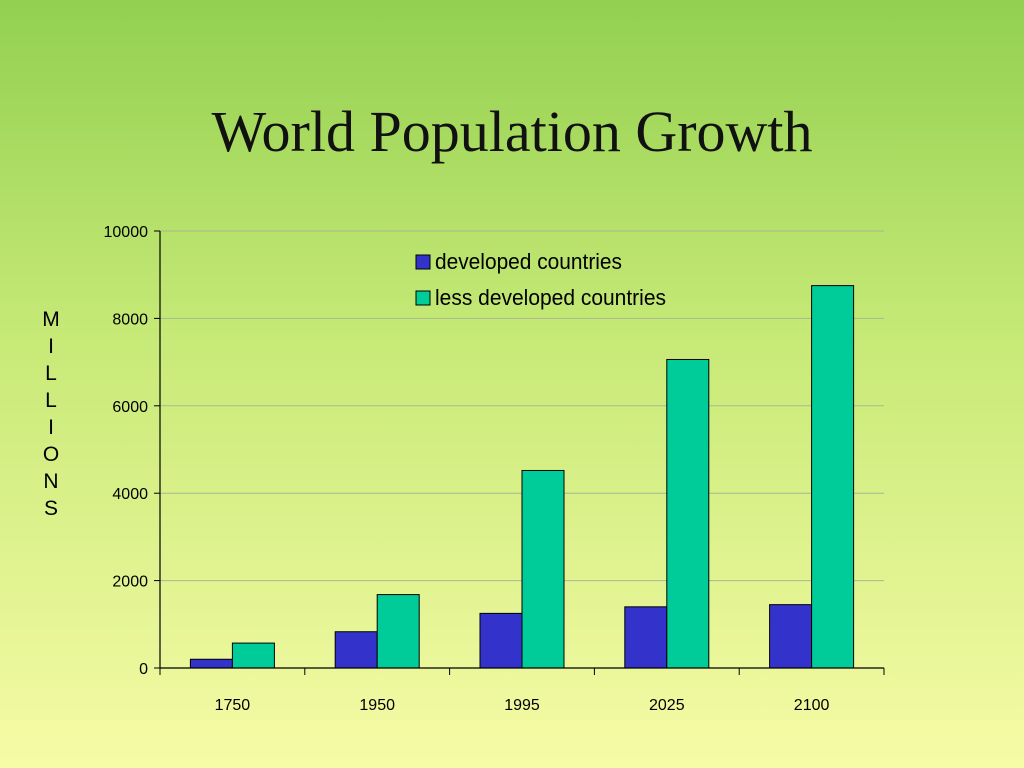  I want to click on legend-label: developed countries, so click(528, 261).